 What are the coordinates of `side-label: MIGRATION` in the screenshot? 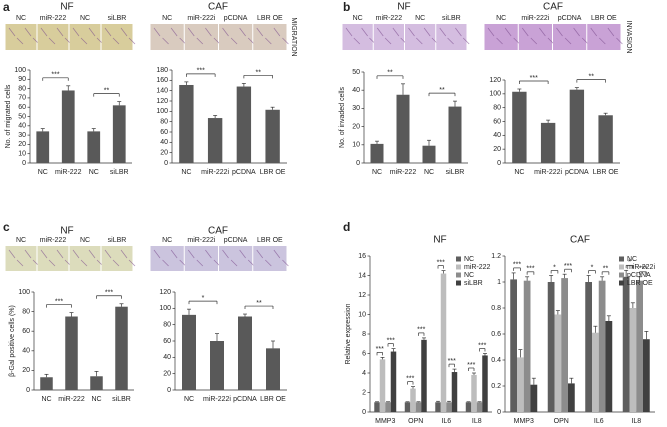 It's located at (293, 36).